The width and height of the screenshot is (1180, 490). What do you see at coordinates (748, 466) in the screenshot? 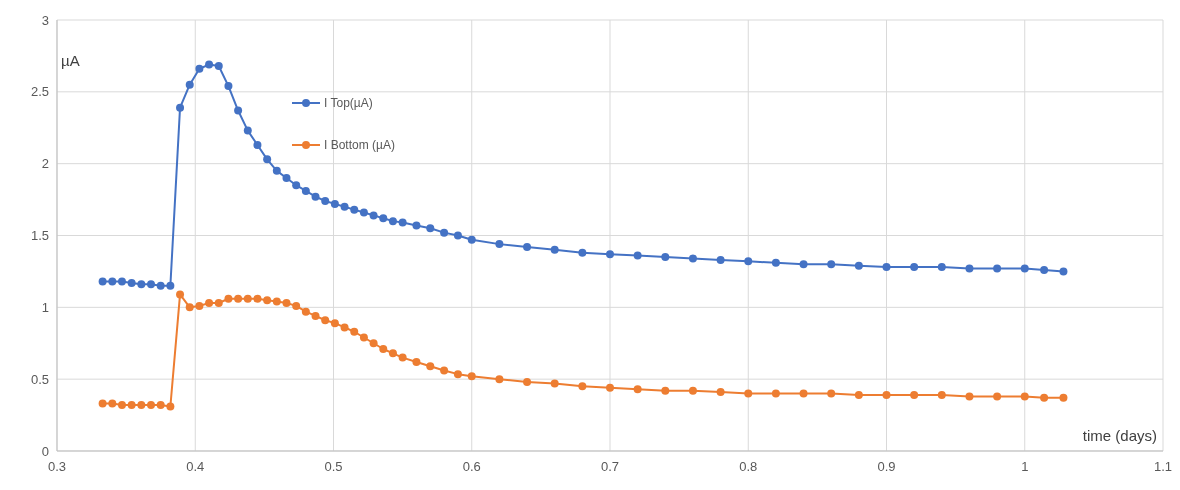
I see `x-tick-label: 0.8` at bounding box center [748, 466].